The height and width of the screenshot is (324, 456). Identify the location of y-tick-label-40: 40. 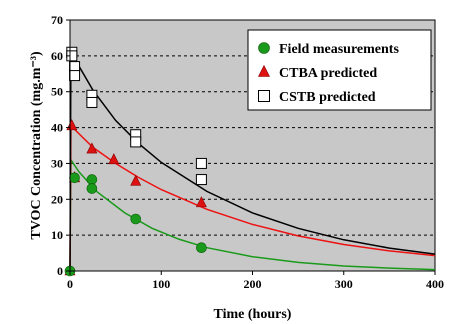
(57, 128).